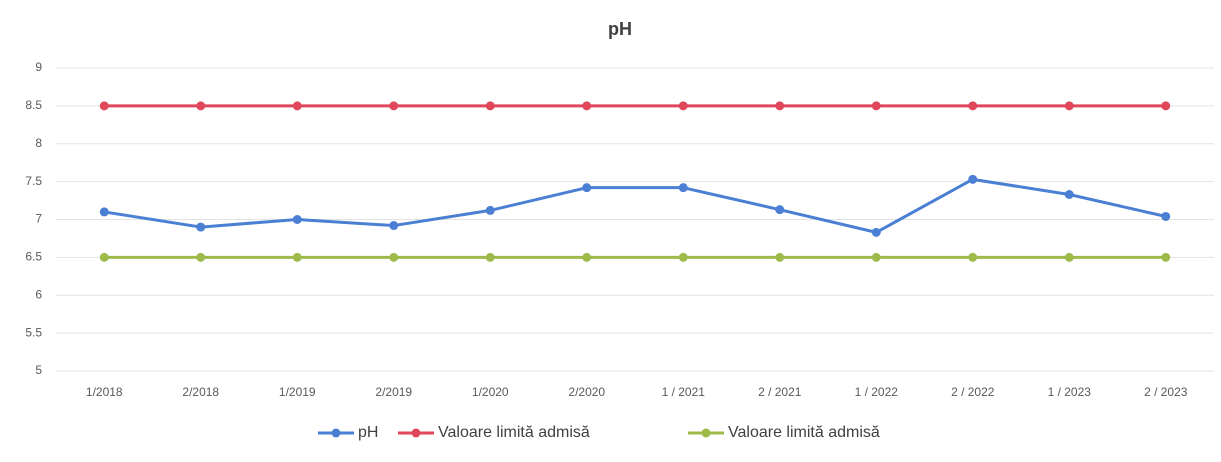  I want to click on x-tick-label: 1/2018, so click(104, 392).